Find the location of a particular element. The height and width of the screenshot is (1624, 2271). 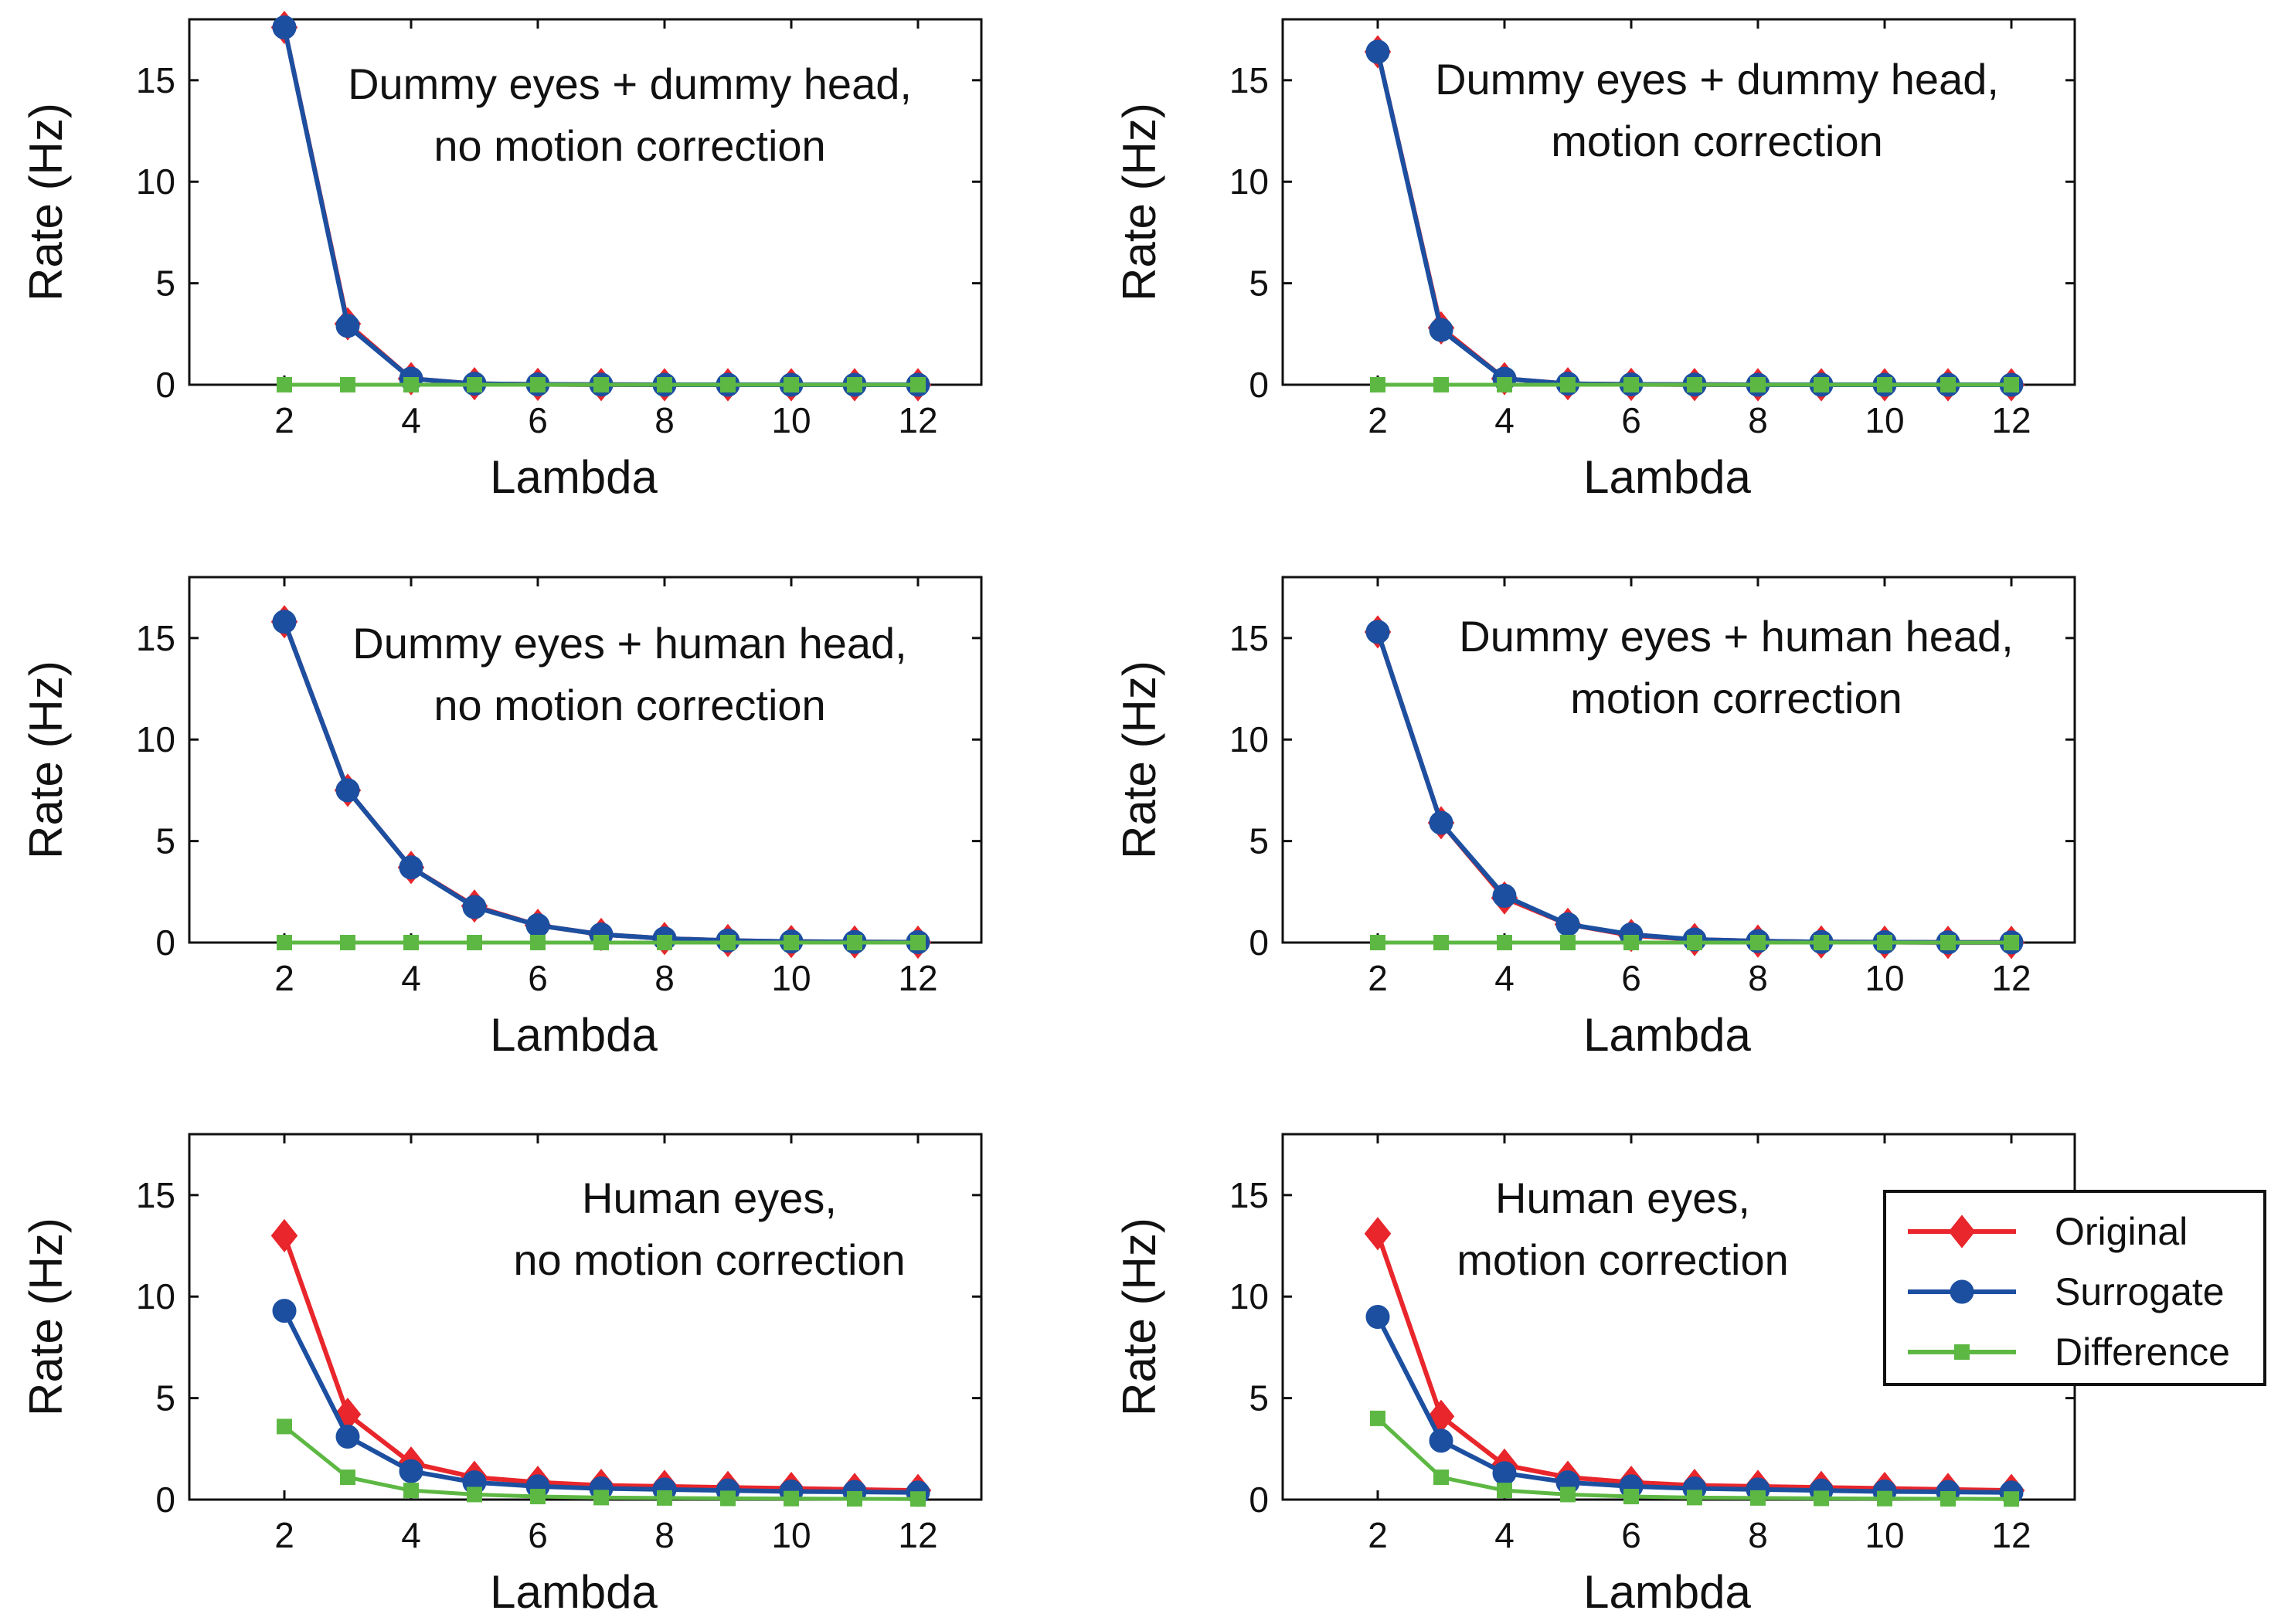

series-surrogate is located at coordinates (601, 1402).